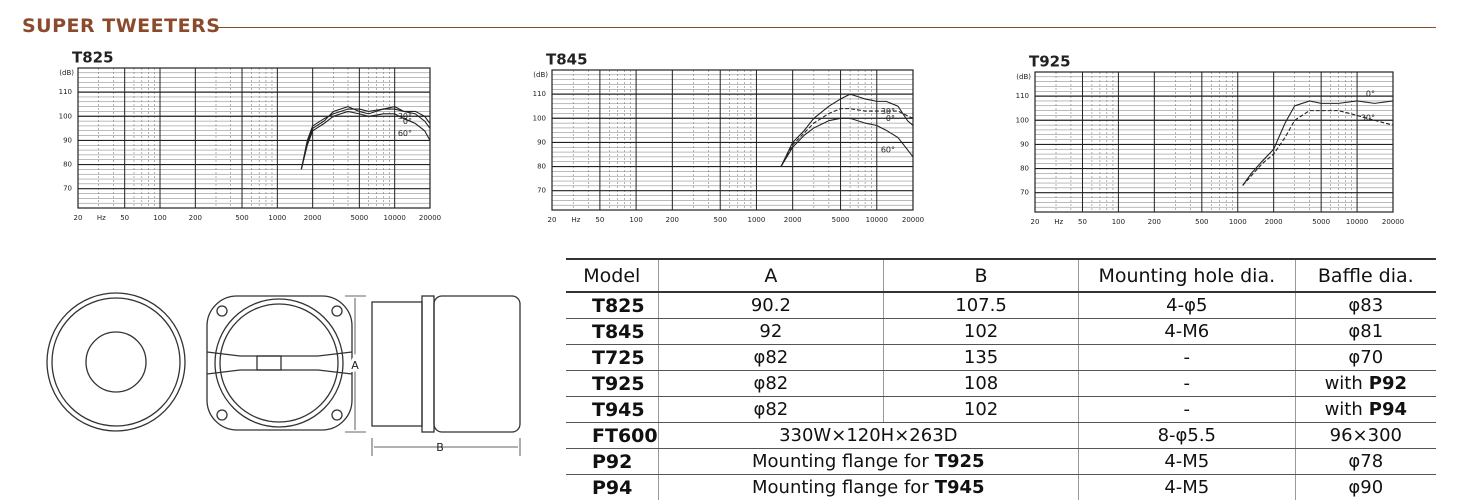 This screenshot has height=500, width=1463. What do you see at coordinates (612, 383) in the screenshot?
I see `model: T925` at bounding box center [612, 383].